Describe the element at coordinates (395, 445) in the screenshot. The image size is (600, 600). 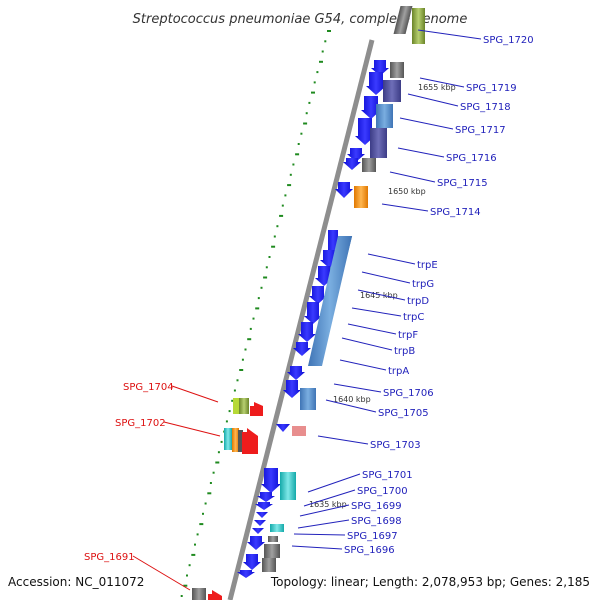
I see `gene-label-spg1703: SPG_1703` at that location.